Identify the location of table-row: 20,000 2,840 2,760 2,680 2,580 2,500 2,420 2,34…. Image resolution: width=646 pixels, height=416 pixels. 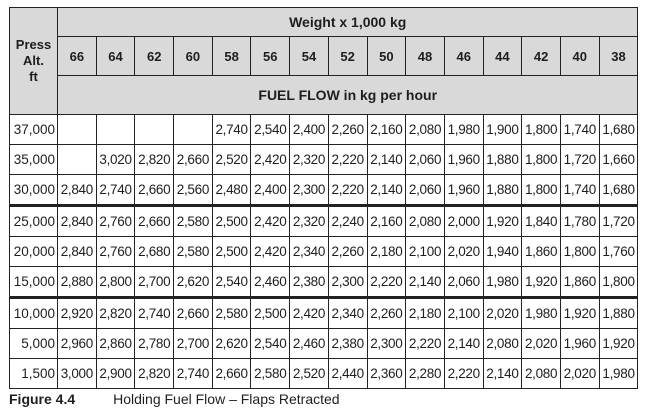
(324, 251).